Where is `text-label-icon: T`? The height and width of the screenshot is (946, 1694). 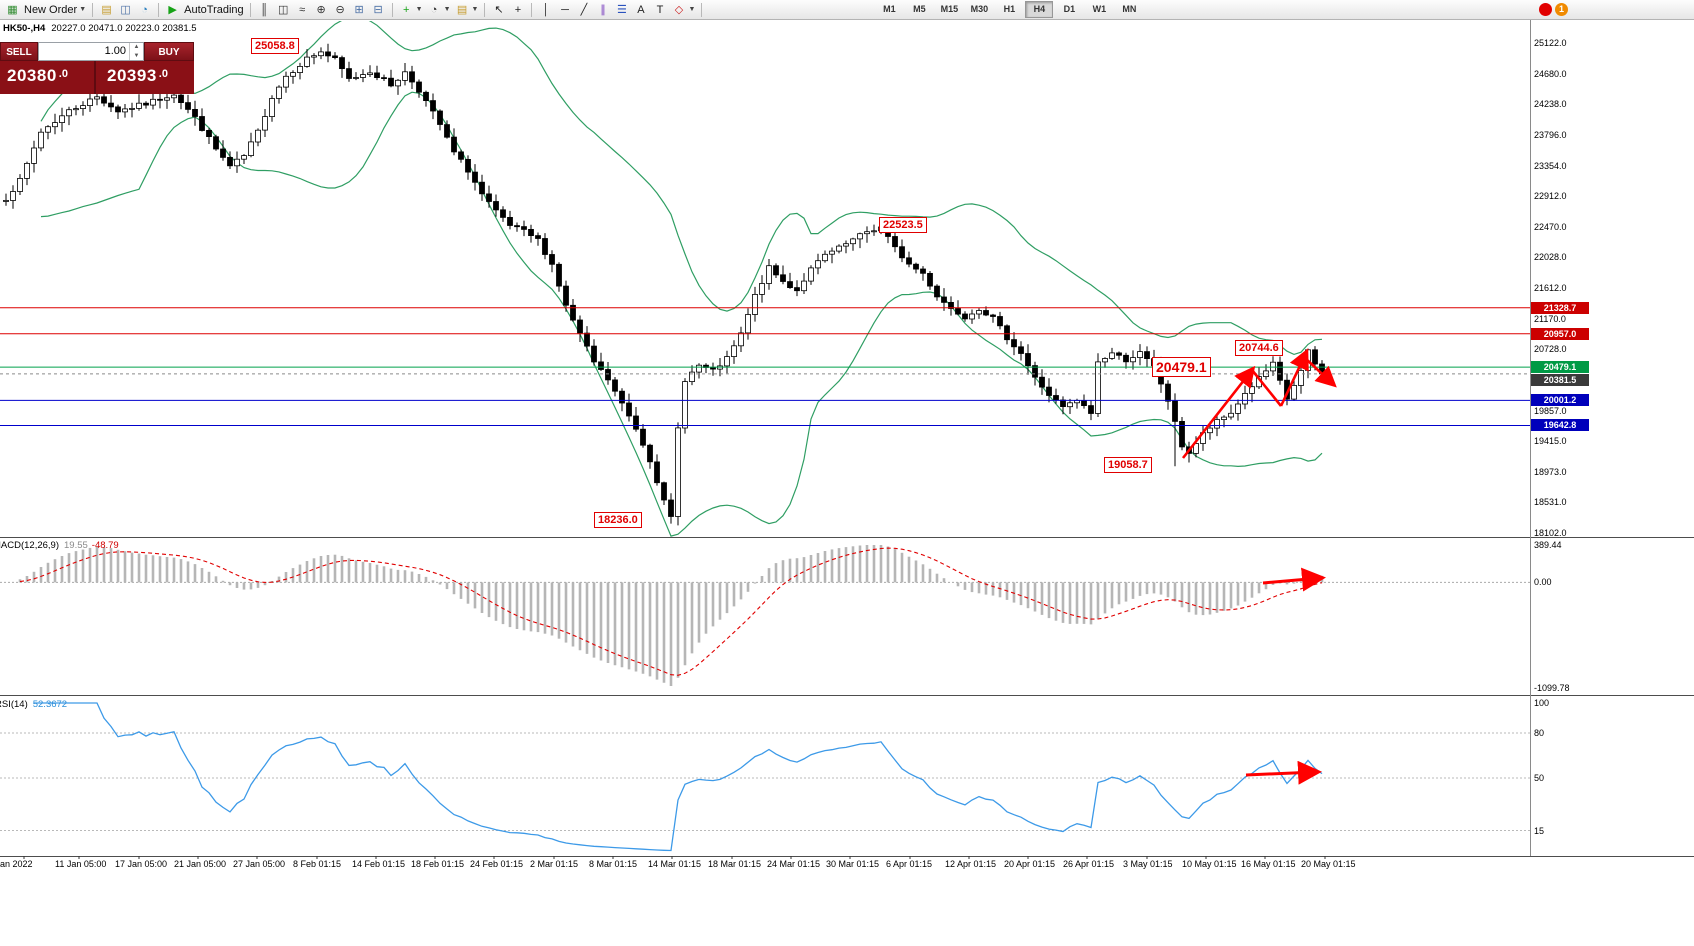 text-label-icon: T is located at coordinates (660, 9).